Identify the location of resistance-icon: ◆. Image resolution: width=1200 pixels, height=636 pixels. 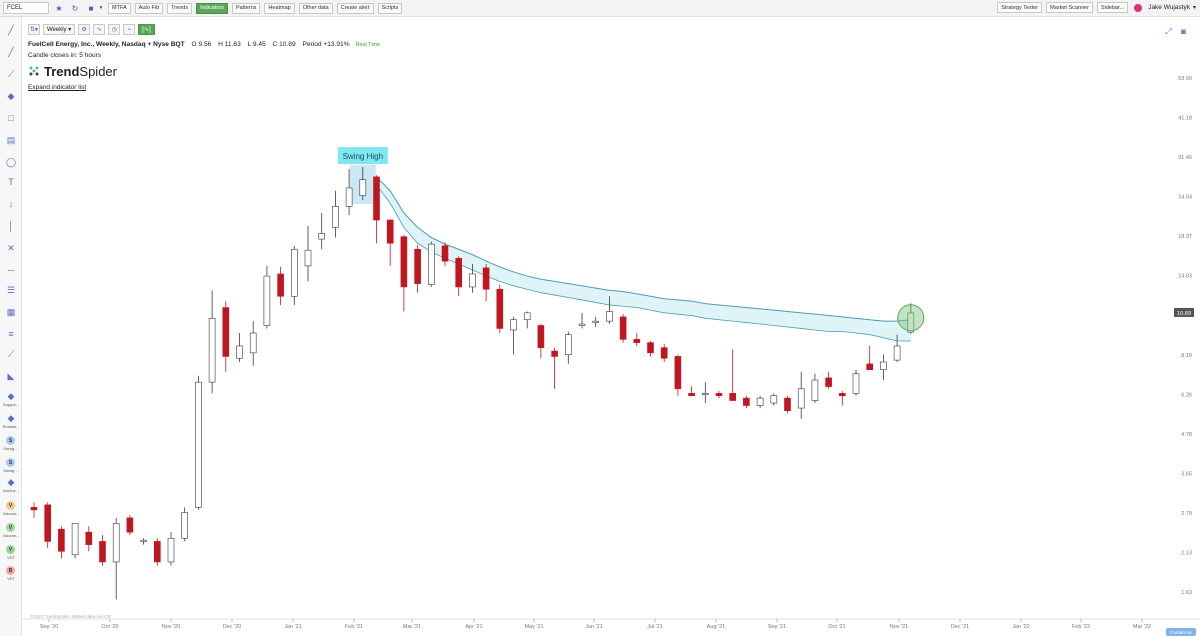
(11, 417).